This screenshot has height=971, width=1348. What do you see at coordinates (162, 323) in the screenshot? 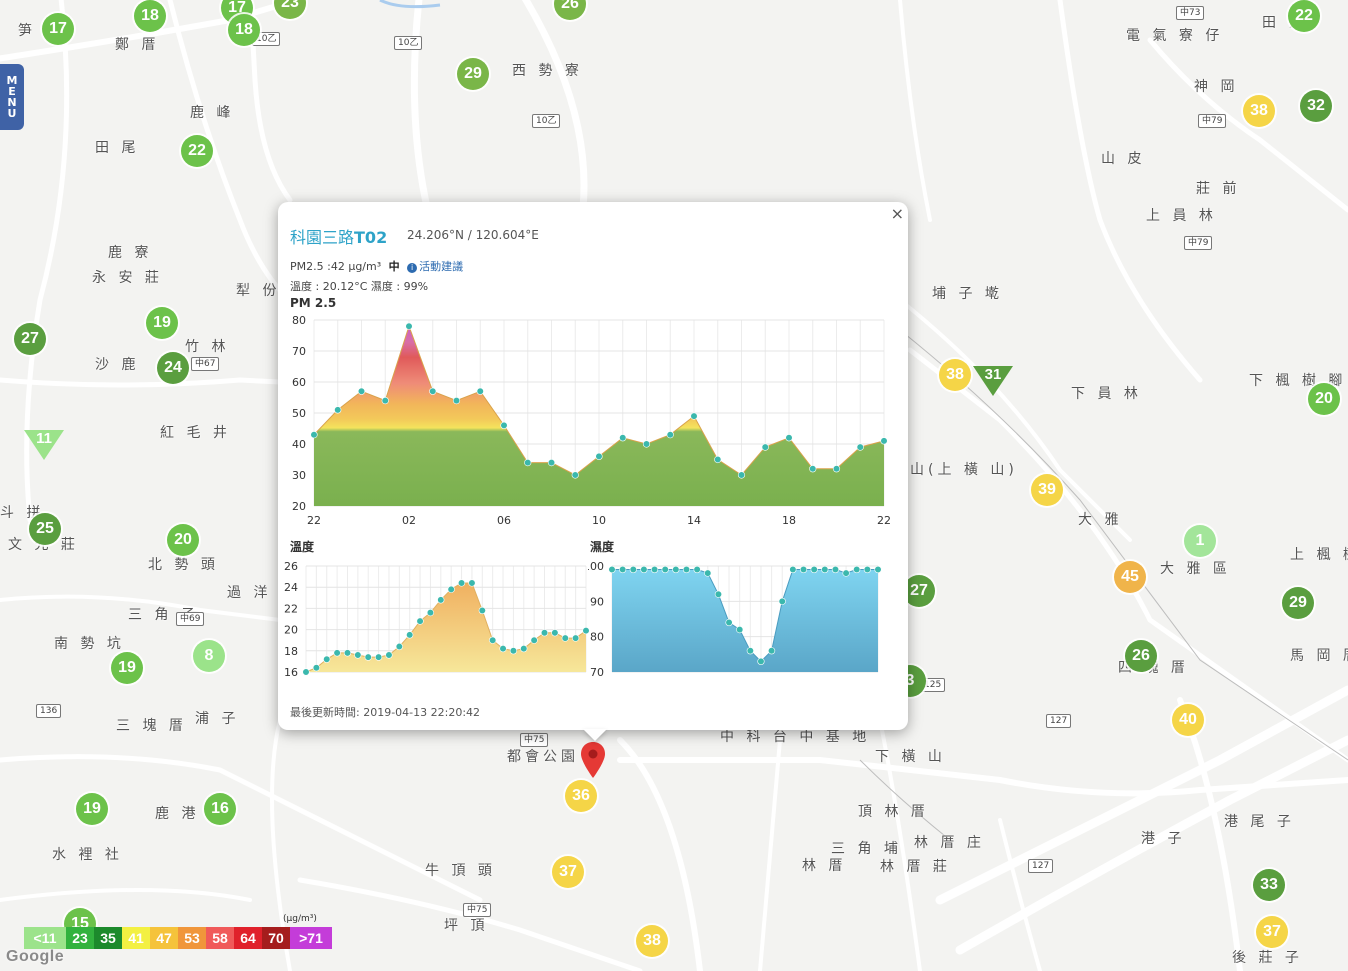
I see `station-marker: 19` at bounding box center [162, 323].